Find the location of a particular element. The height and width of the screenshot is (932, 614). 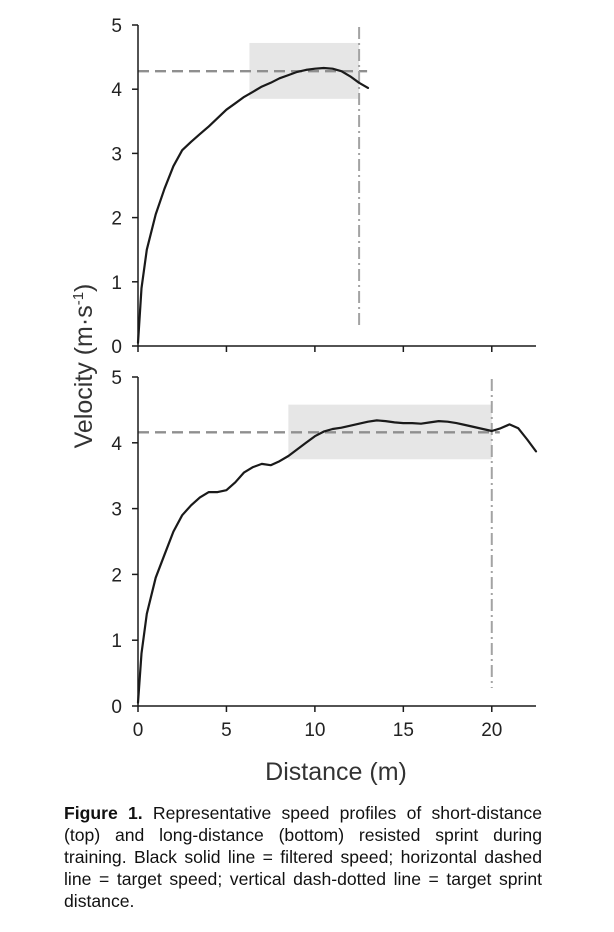

top-y-tick-label: 2 is located at coordinates (116, 219).